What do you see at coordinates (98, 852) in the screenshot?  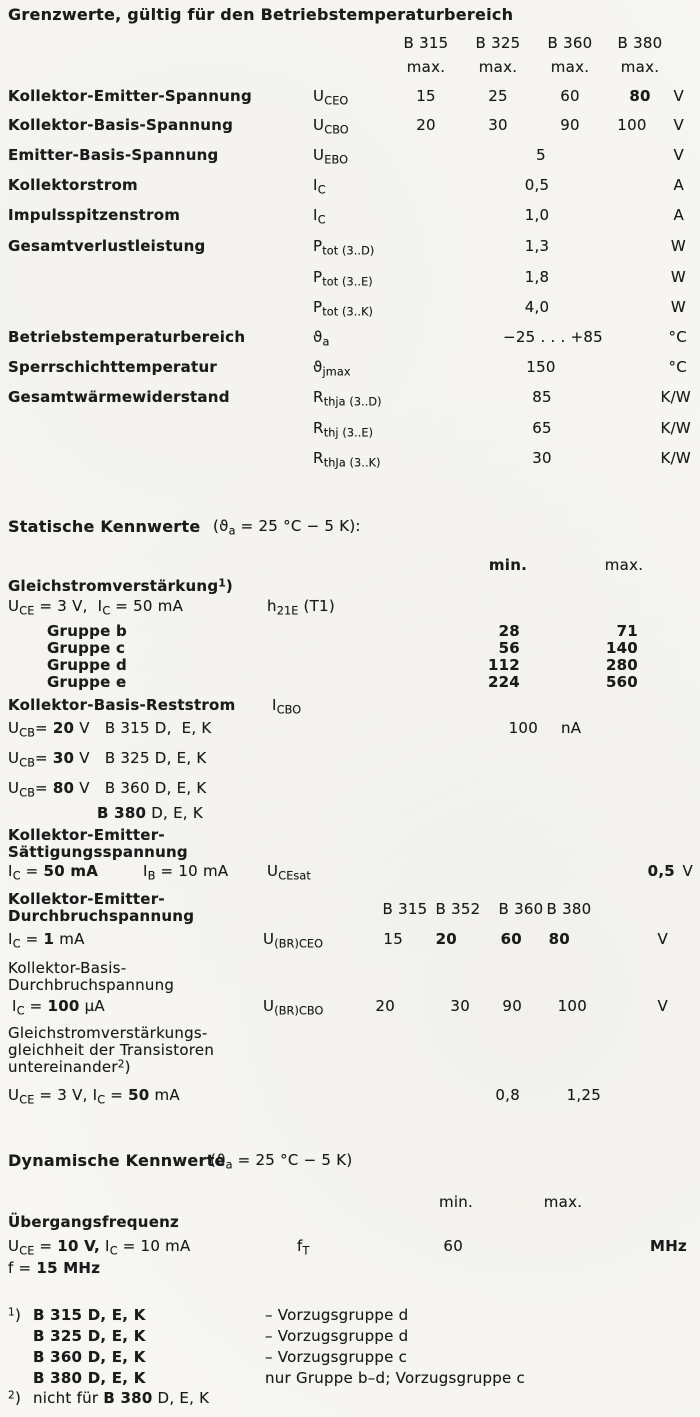 I see `row-label: Sättigungsspannung` at bounding box center [98, 852].